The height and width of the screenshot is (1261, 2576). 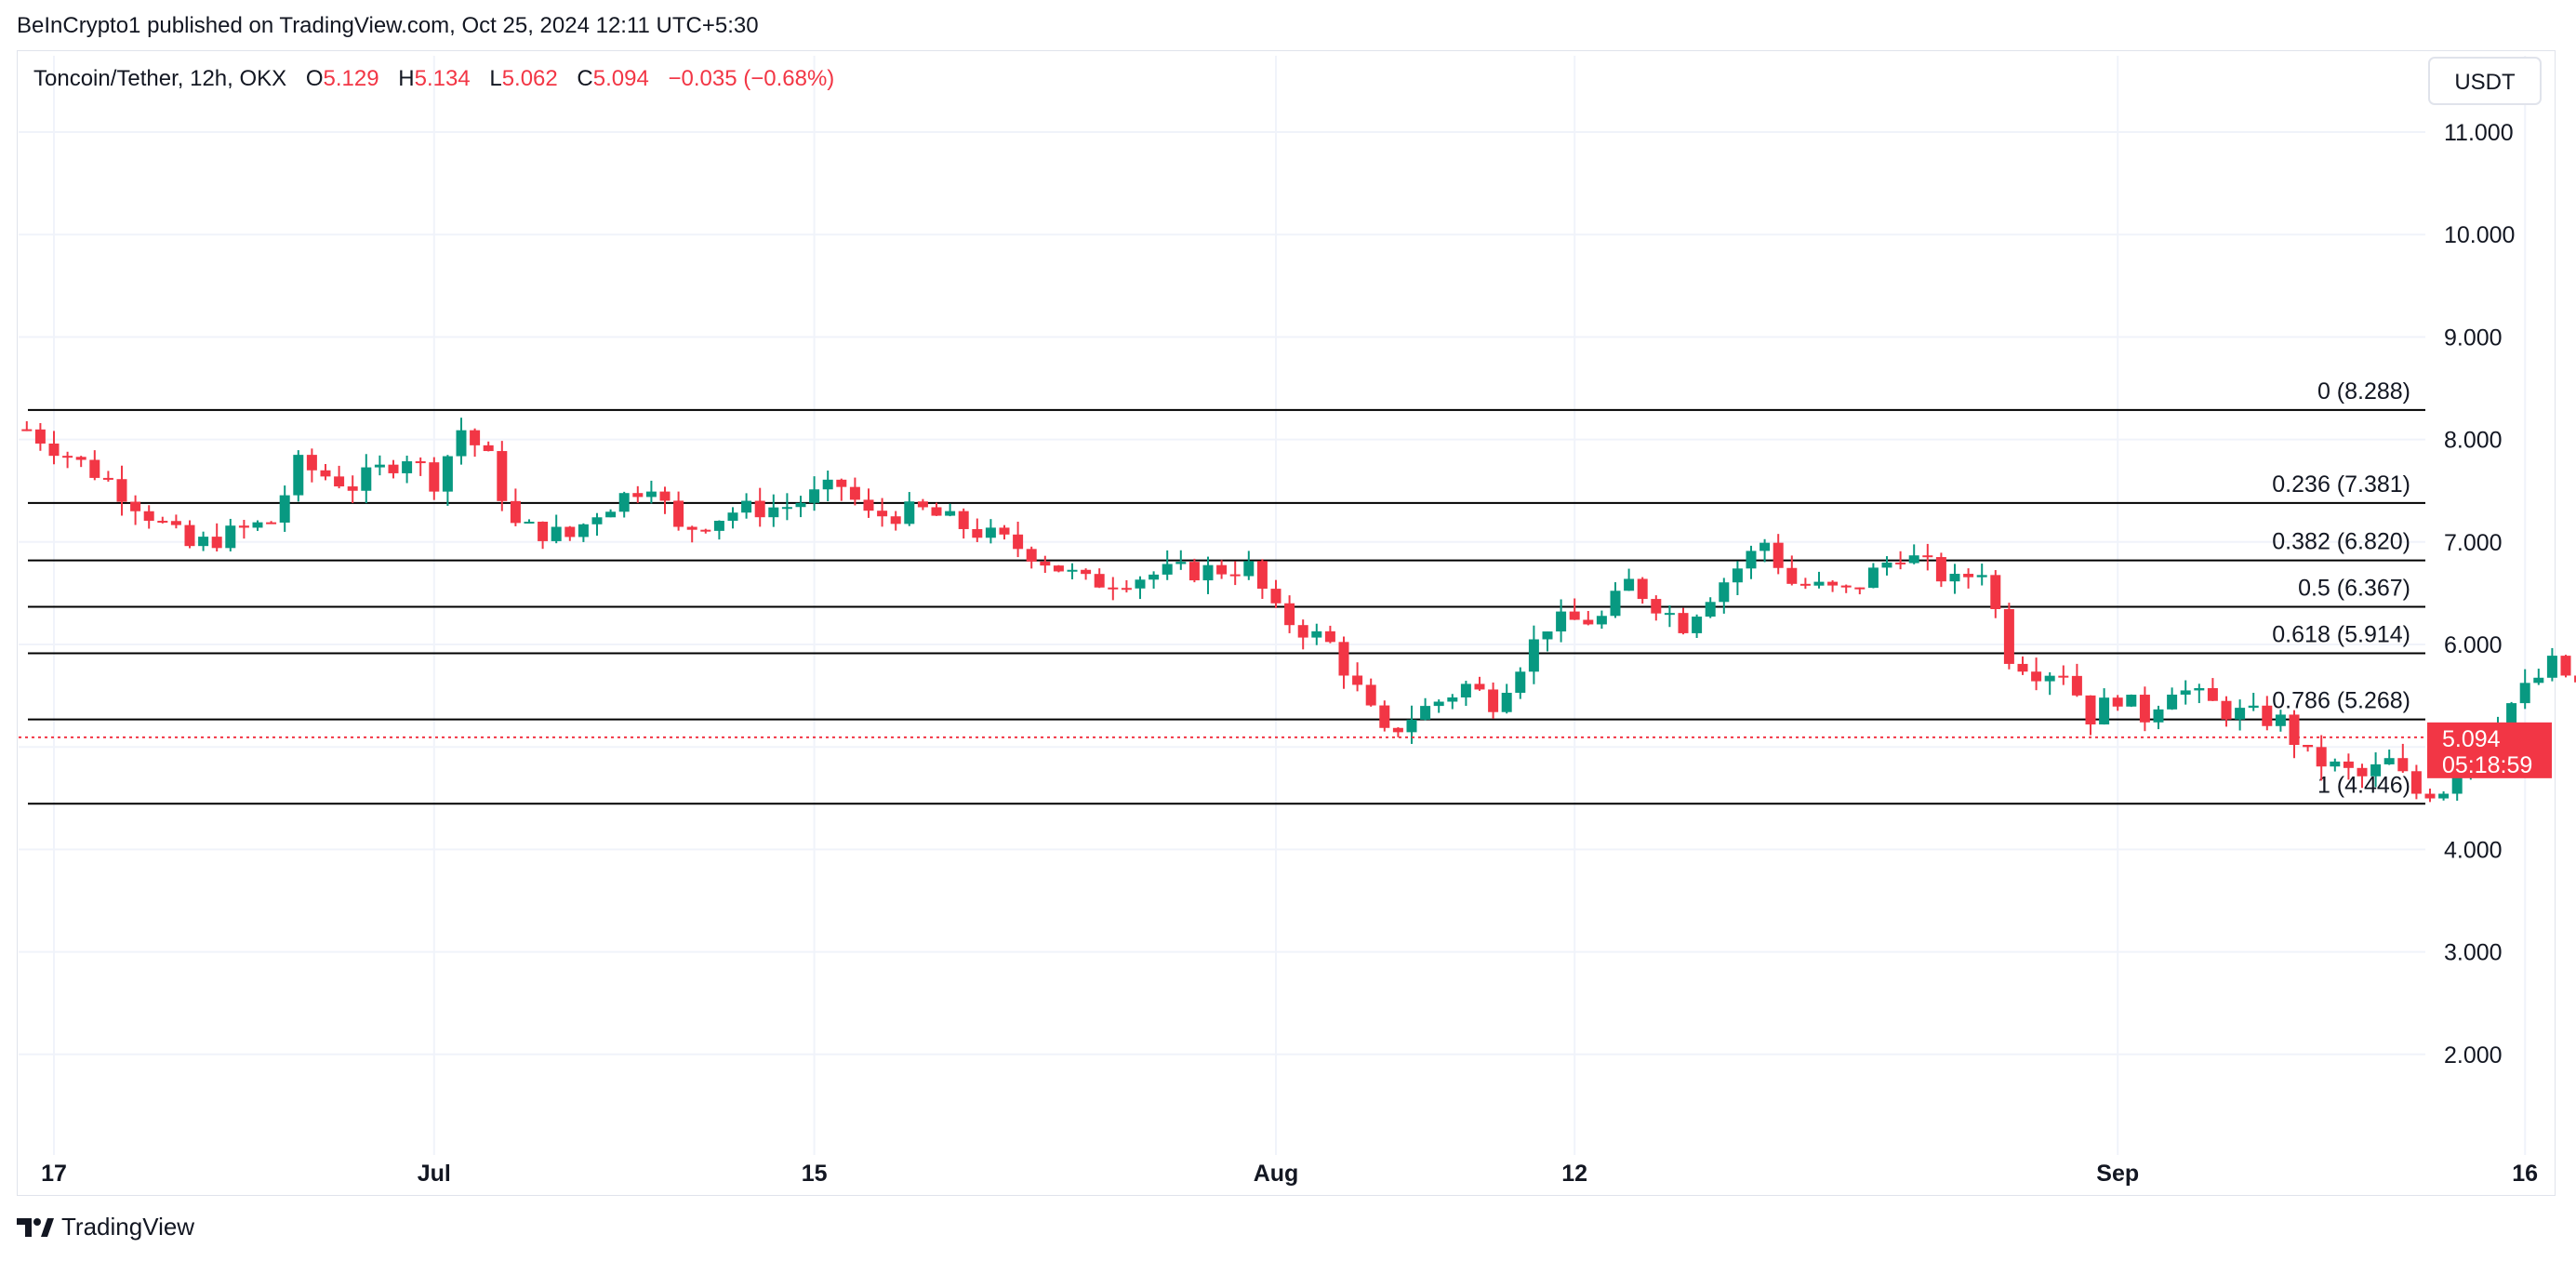 I want to click on fib-level-label: 0.236 (7.381), so click(x=2341, y=484).